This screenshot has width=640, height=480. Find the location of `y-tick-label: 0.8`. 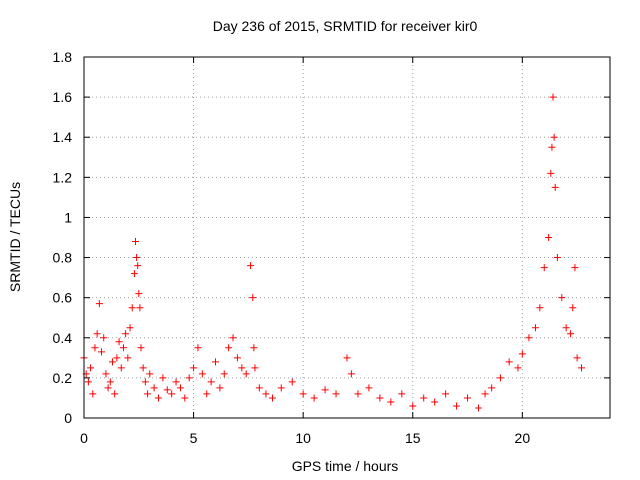

y-tick-label: 0.8 is located at coordinates (63, 258).